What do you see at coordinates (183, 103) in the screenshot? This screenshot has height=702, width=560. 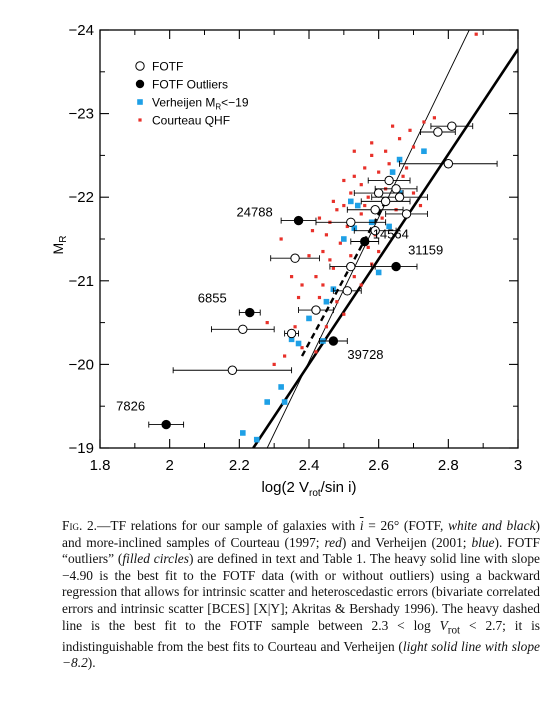 I see `legend-label-text: Verheijen M` at bounding box center [183, 103].